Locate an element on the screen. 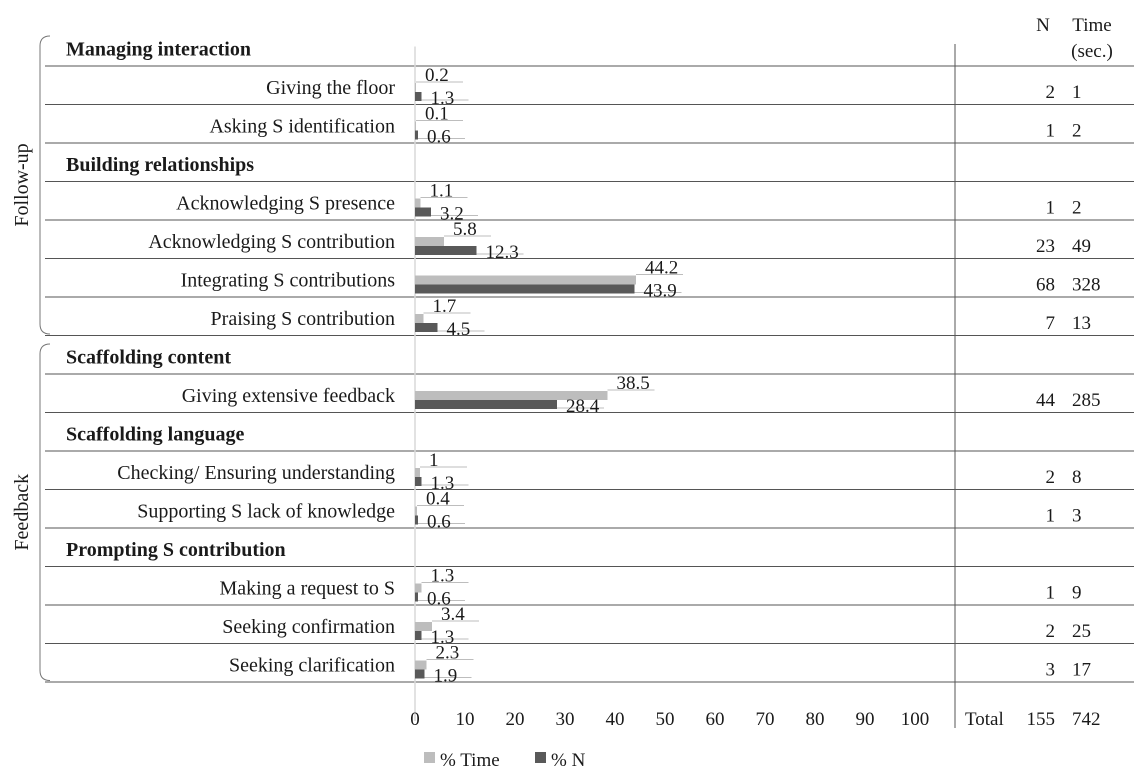 Image resolution: width=1134 pixels, height=769 pixels. data-label-n: 43.9 is located at coordinates (660, 291).